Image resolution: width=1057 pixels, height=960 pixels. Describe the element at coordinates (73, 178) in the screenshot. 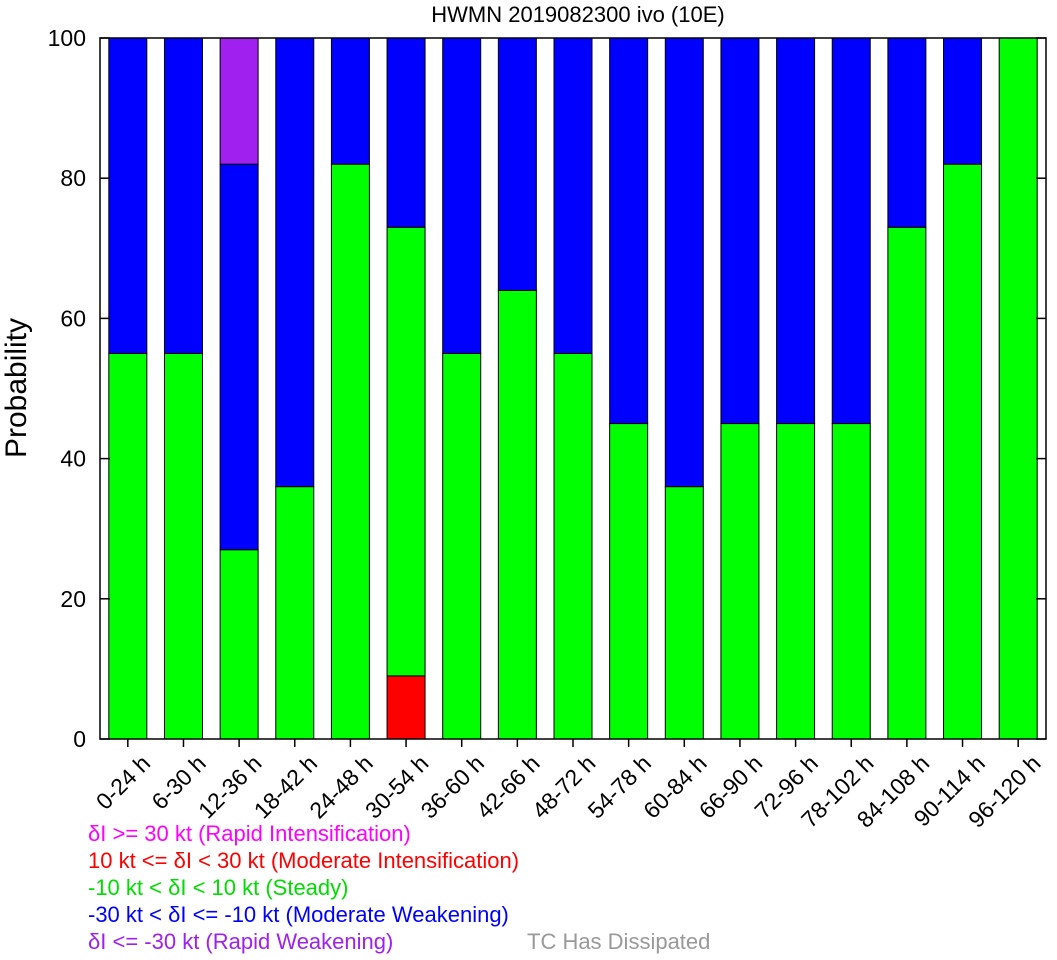

I see `y-tick-label: 80` at that location.